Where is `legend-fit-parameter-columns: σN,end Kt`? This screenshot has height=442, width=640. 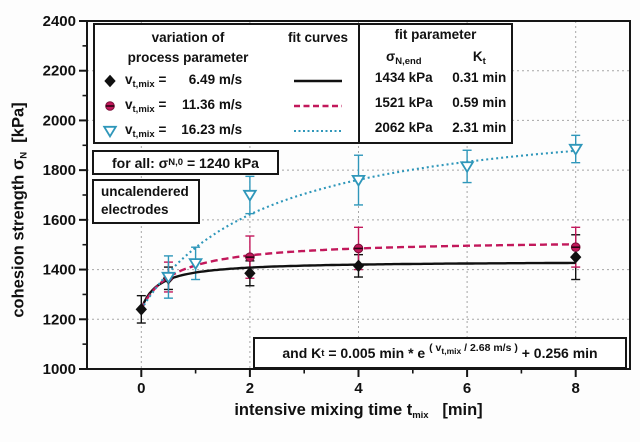 legend-fit-parameter-columns: σN,end Kt is located at coordinates (435, 59).